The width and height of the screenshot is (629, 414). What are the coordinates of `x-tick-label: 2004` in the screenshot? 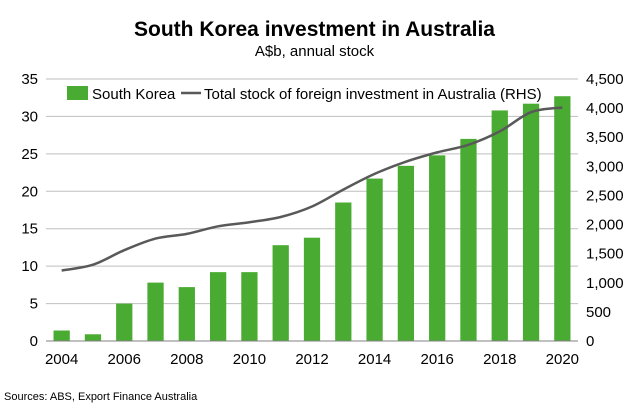 It's located at (61, 359).